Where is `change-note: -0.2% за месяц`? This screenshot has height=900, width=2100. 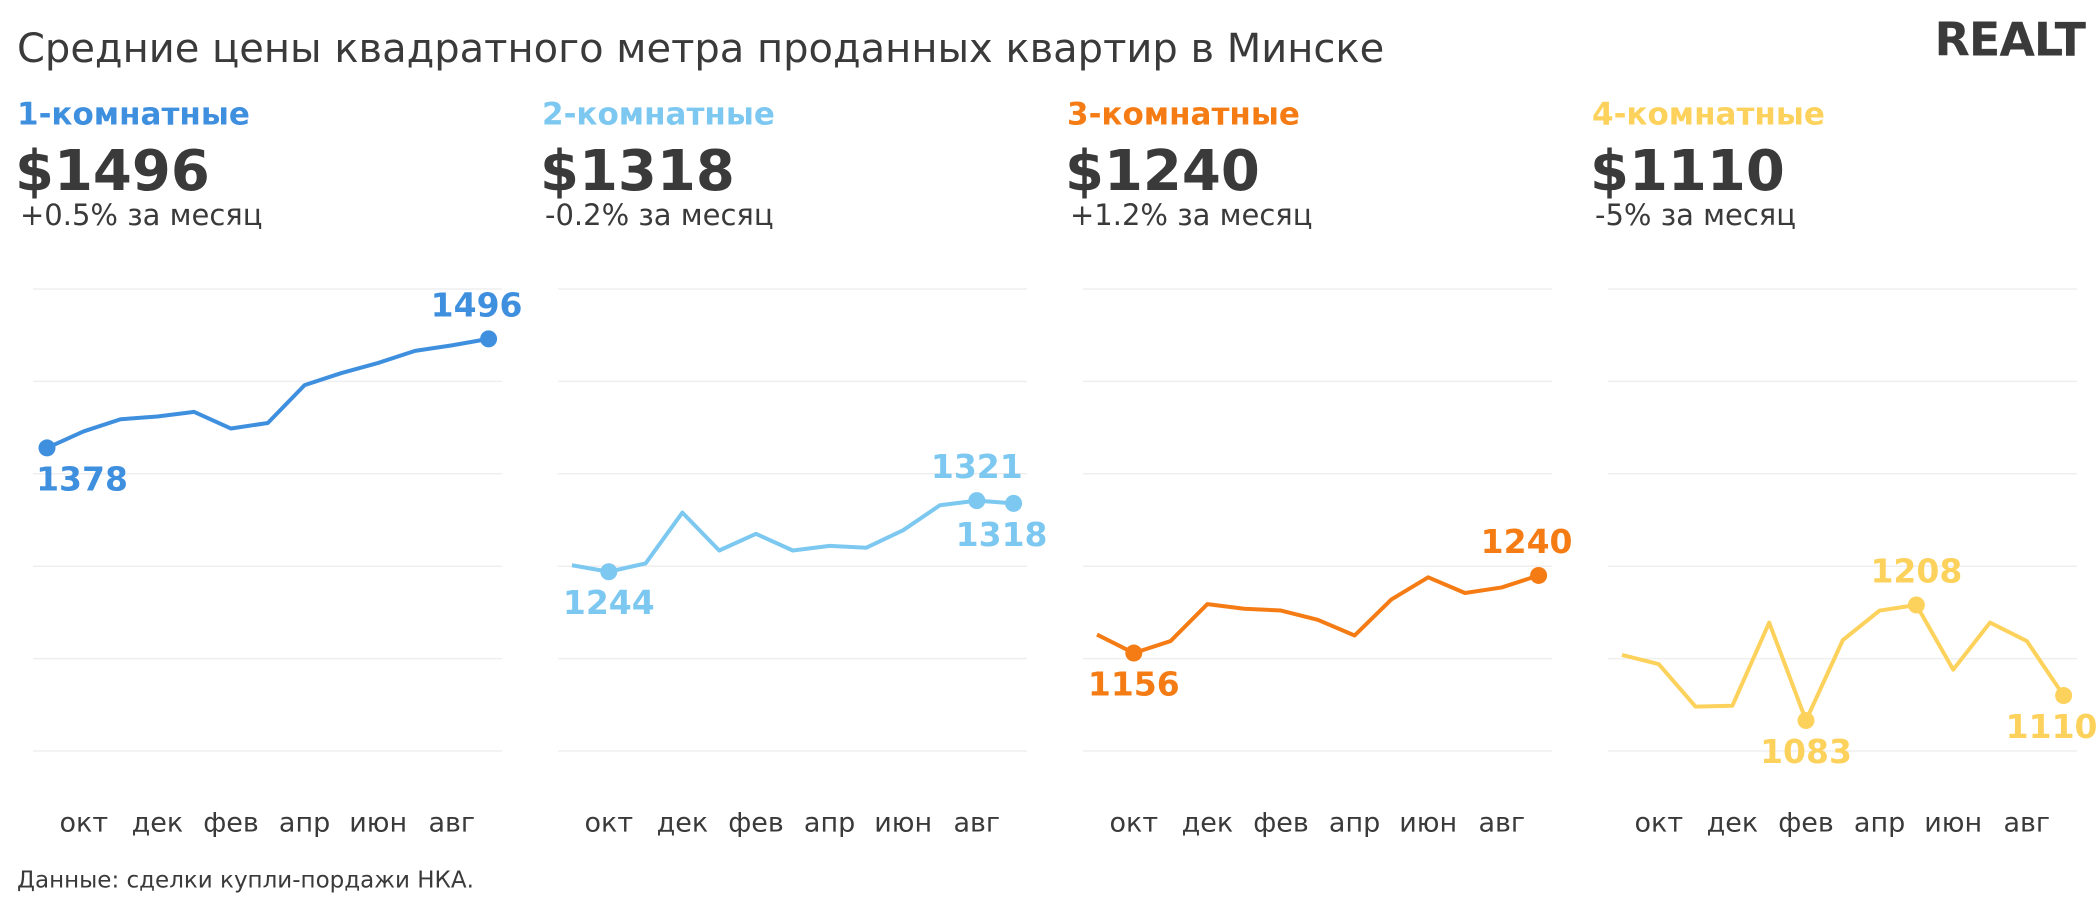 change-note: -0.2% за месяц is located at coordinates (659, 215).